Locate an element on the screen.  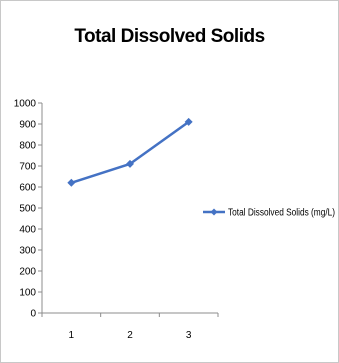
y-tick-label: 300 is located at coordinates (27, 251).